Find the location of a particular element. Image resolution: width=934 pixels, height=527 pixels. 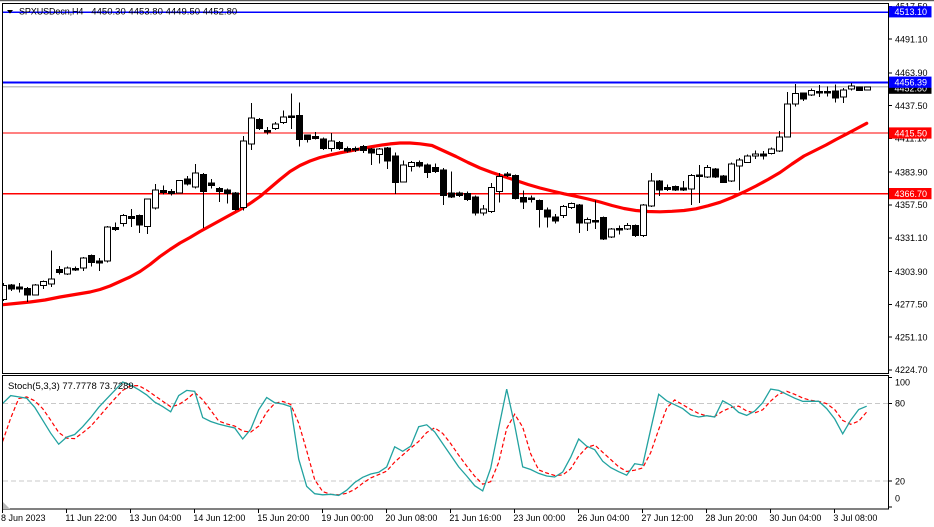

svg-text:4450.30 4453.80 4449.50 4452.8: 4450.30 4453.80 4449.50 4452.80 is located at coordinates (164, 12).